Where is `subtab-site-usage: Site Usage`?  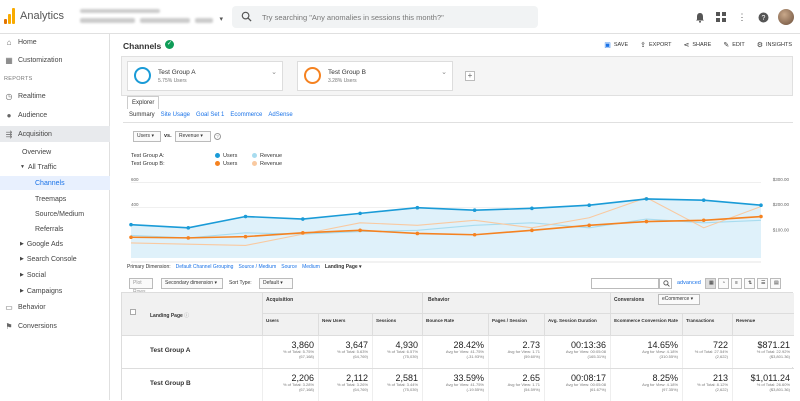 subtab-site-usage: Site Usage is located at coordinates (175, 115).